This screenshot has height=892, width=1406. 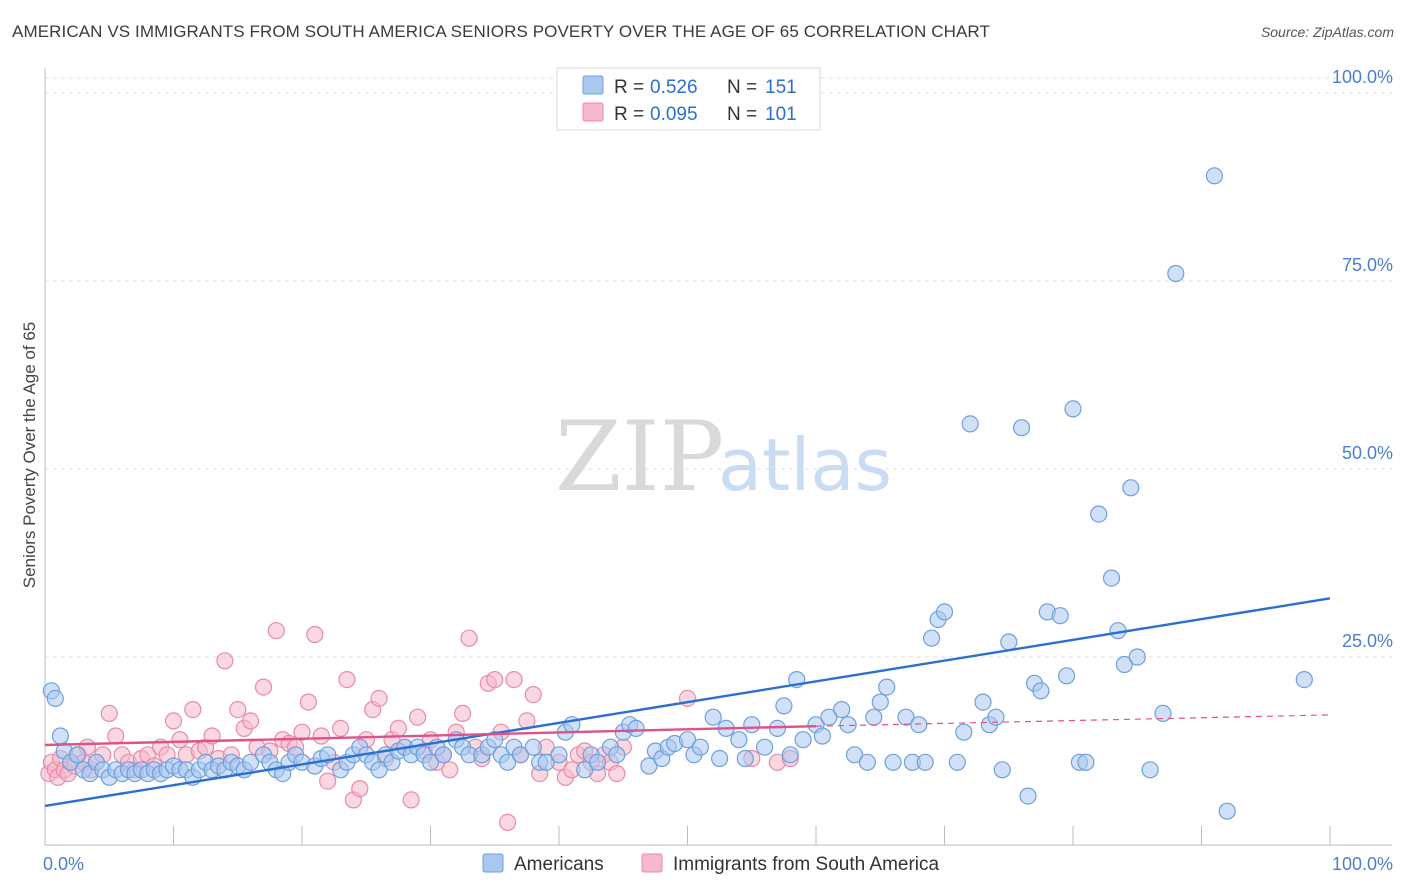 I want to click on y-tick-label: 25.0%, so click(x=1367, y=641).